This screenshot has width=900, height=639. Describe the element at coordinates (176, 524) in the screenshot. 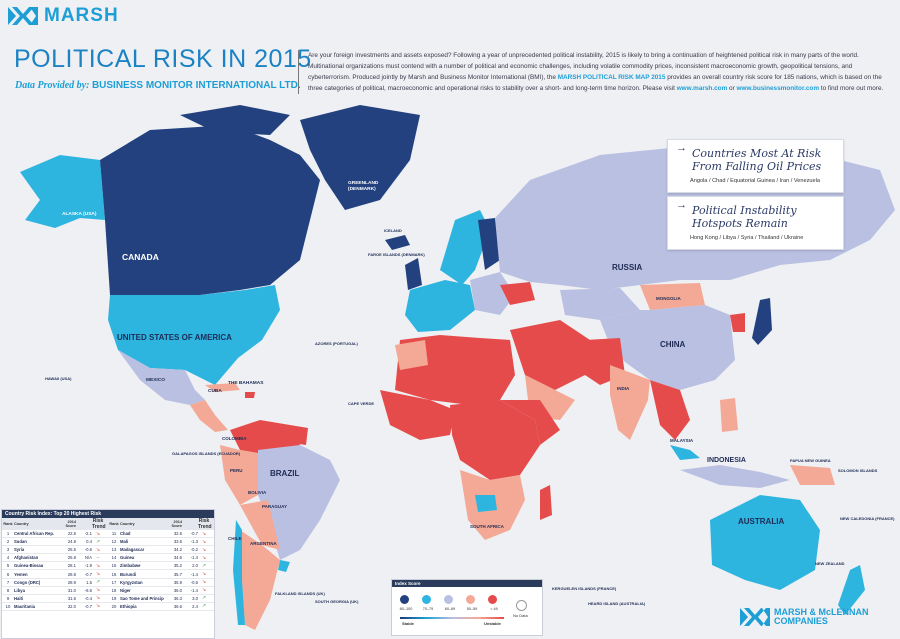

I see `table-header-cell: 2014 Score` at that location.